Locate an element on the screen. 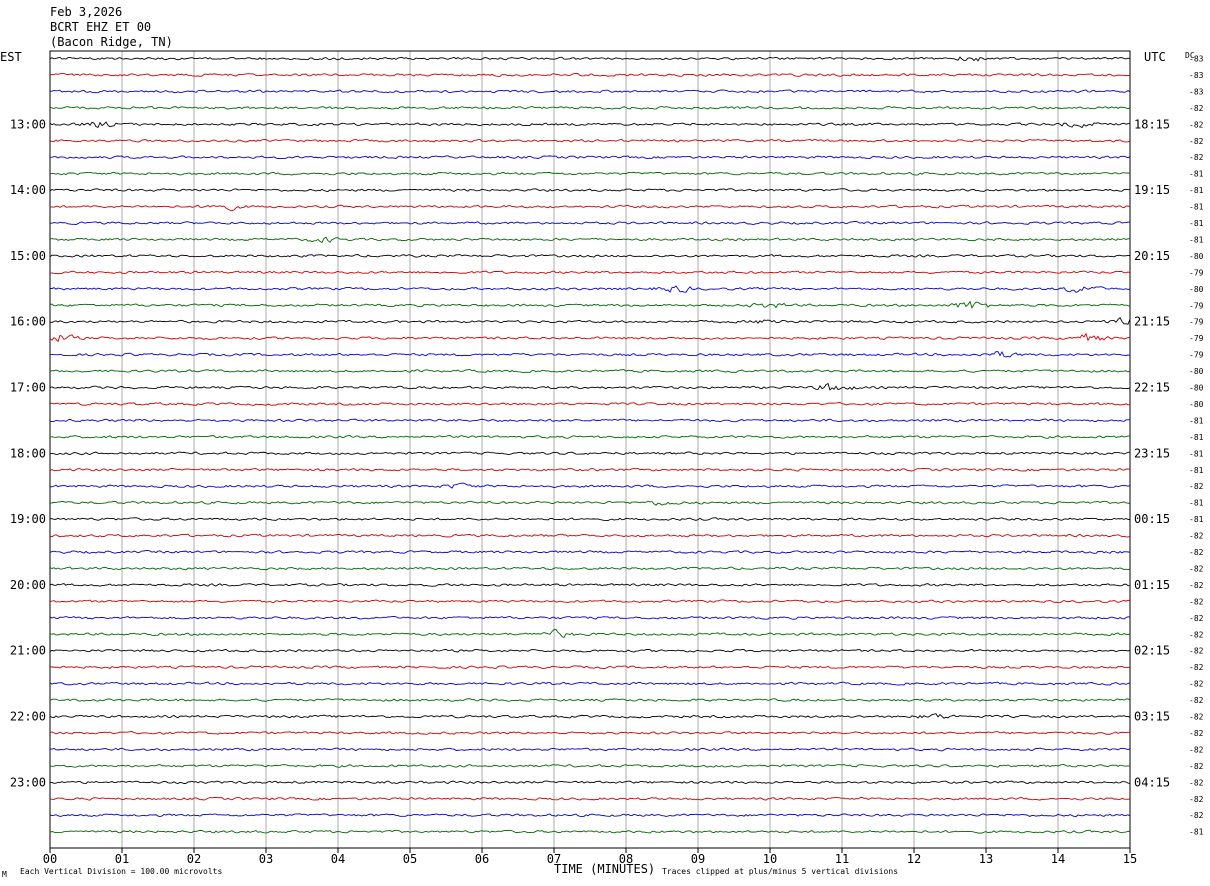  x-axis-ticks: 00 01 02 03 04 05 06 07 08 09 10 11 12 13 14 15 is located at coordinates (590, 857).